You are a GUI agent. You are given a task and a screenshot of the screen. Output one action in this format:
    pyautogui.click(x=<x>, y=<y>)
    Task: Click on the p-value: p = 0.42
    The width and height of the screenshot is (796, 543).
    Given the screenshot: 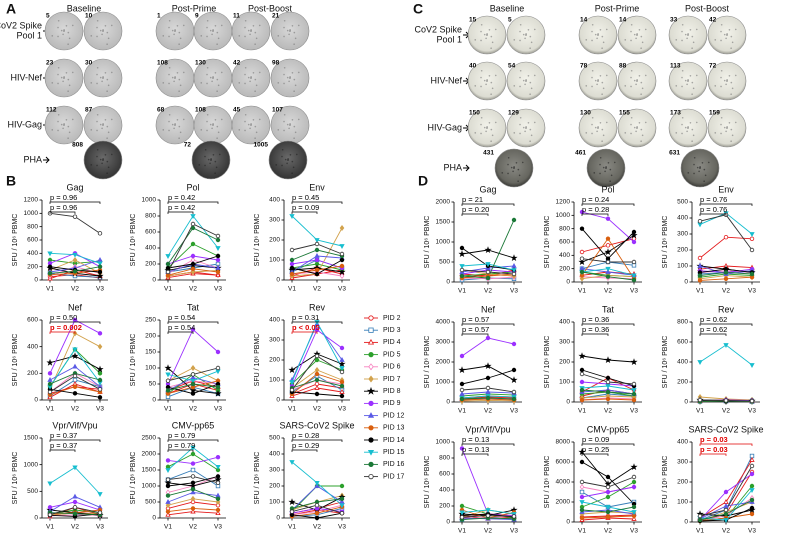 What is the action you would take?
    pyautogui.click(x=181, y=207)
    